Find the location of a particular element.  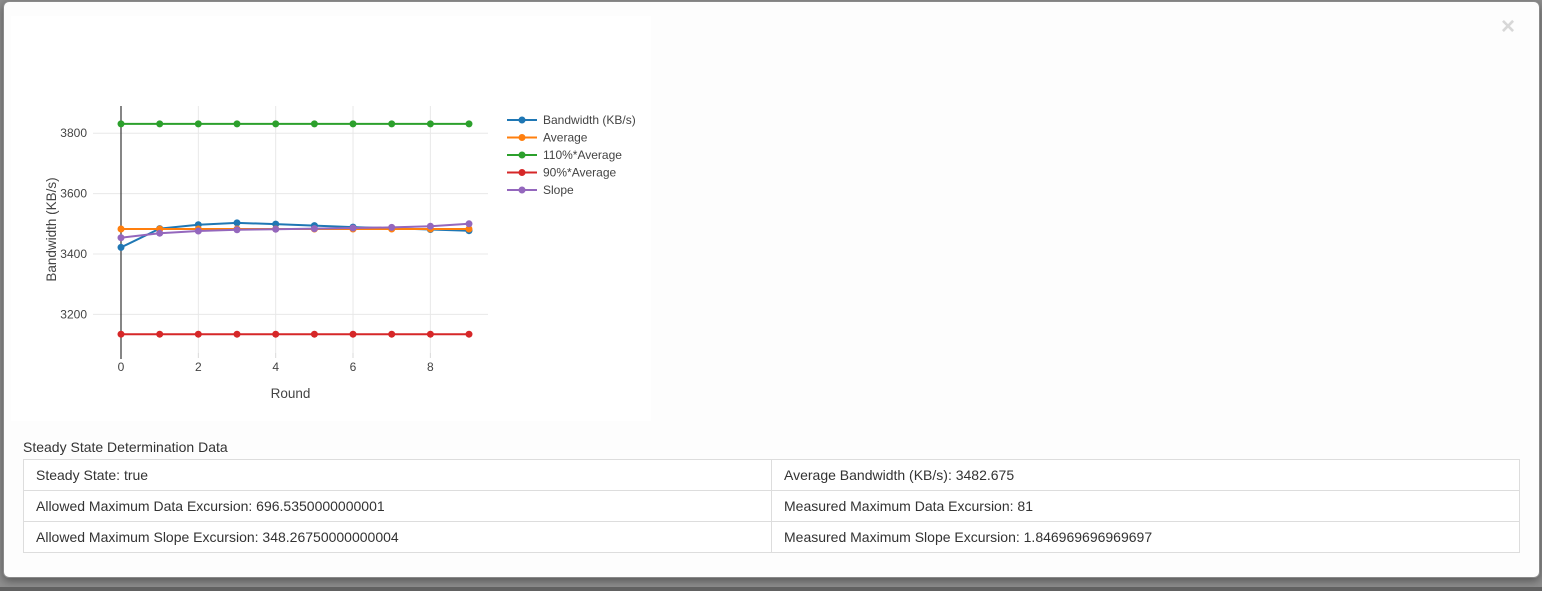

x-tick-label: 6 is located at coordinates (353, 367).